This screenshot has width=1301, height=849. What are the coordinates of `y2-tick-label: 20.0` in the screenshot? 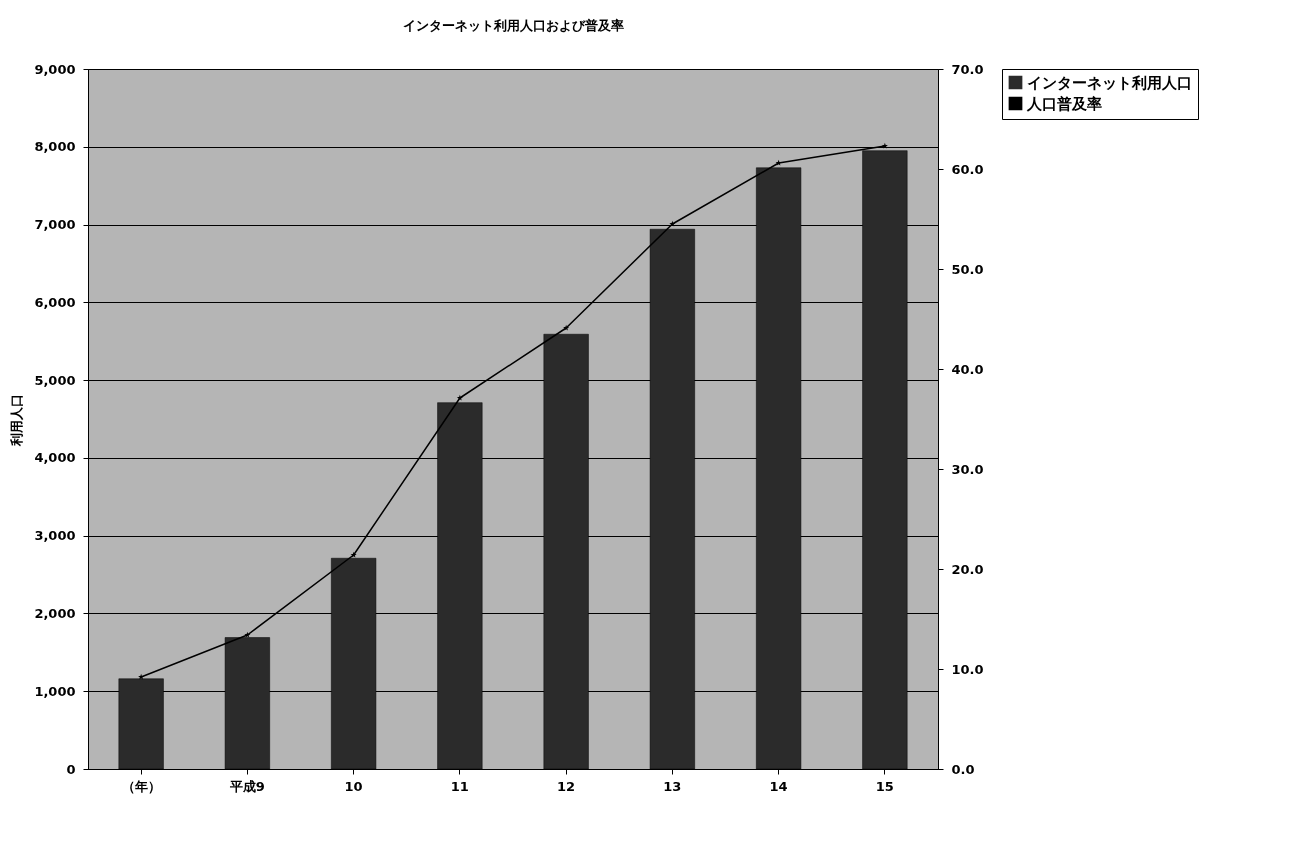 It's located at (967, 569).